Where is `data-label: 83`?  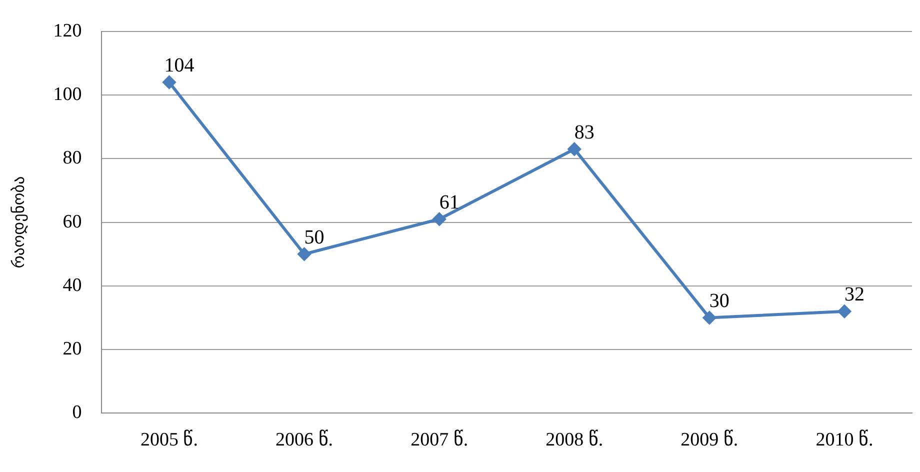 data-label: 83 is located at coordinates (584, 132).